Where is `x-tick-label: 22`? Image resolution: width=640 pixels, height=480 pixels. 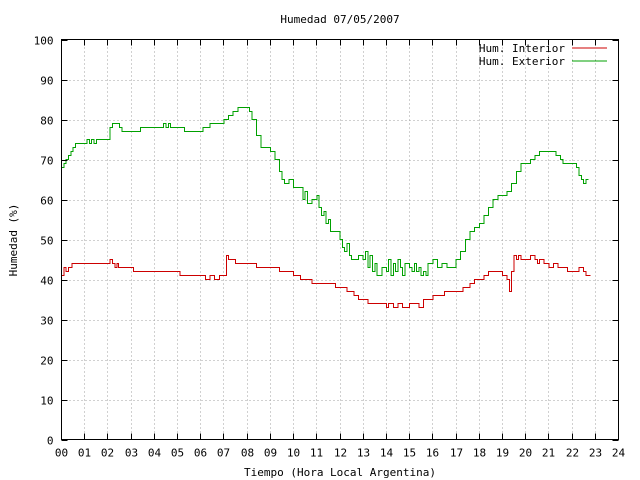
x-tick-label: 22 is located at coordinates (572, 453).